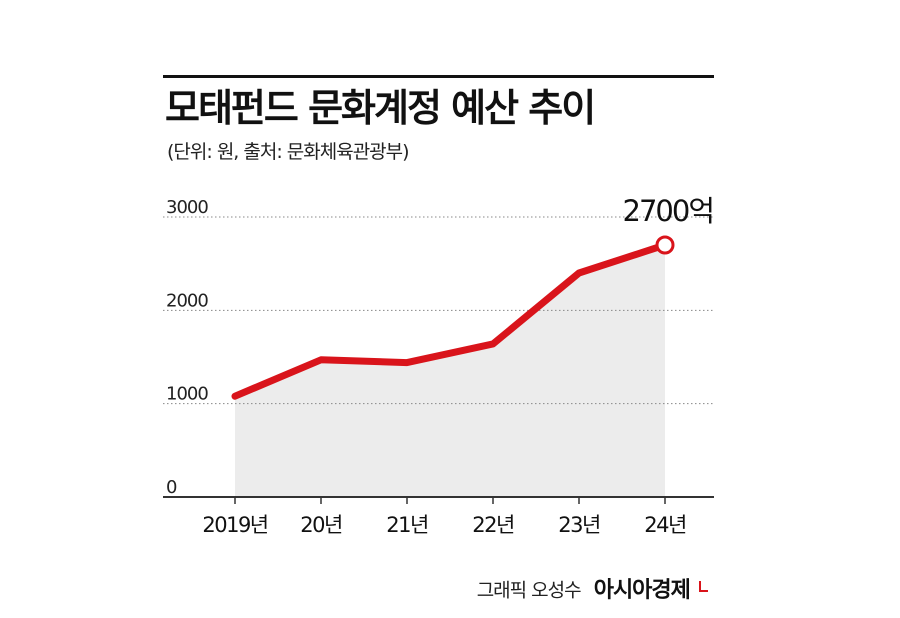 The height and width of the screenshot is (618, 900). Describe the element at coordinates (529, 590) in the screenshot. I see `graphic-credit: 그래픽 오성수` at that location.